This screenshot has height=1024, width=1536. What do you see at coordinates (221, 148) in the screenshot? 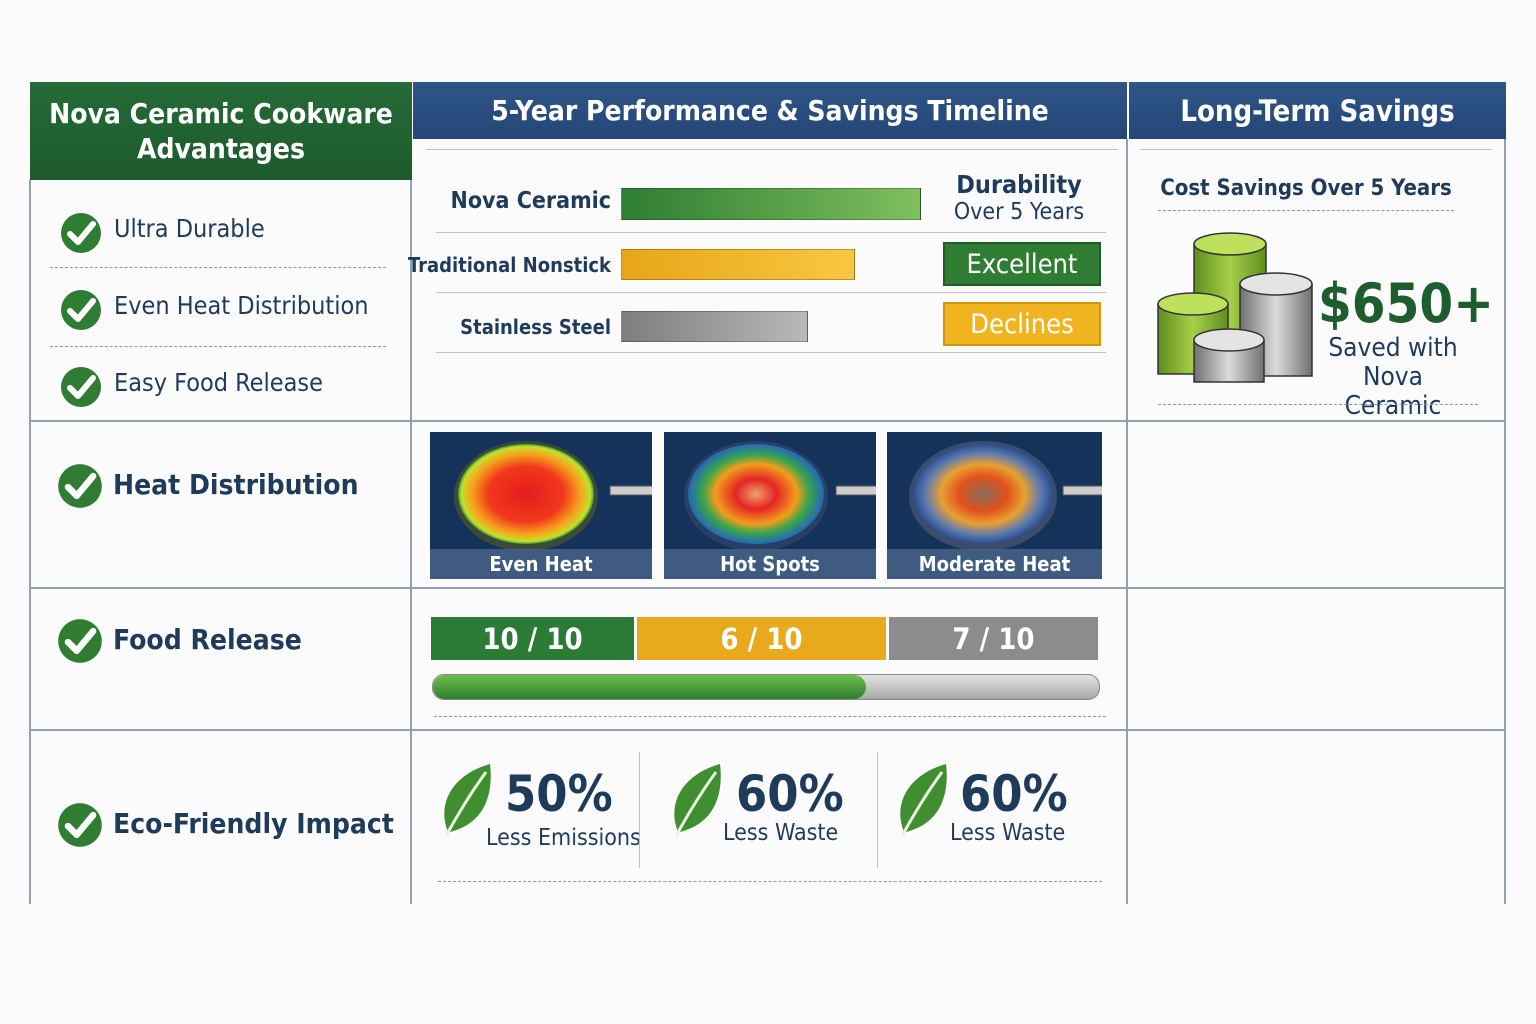
I see `advantages-header-line2: Advantages` at bounding box center [221, 148].